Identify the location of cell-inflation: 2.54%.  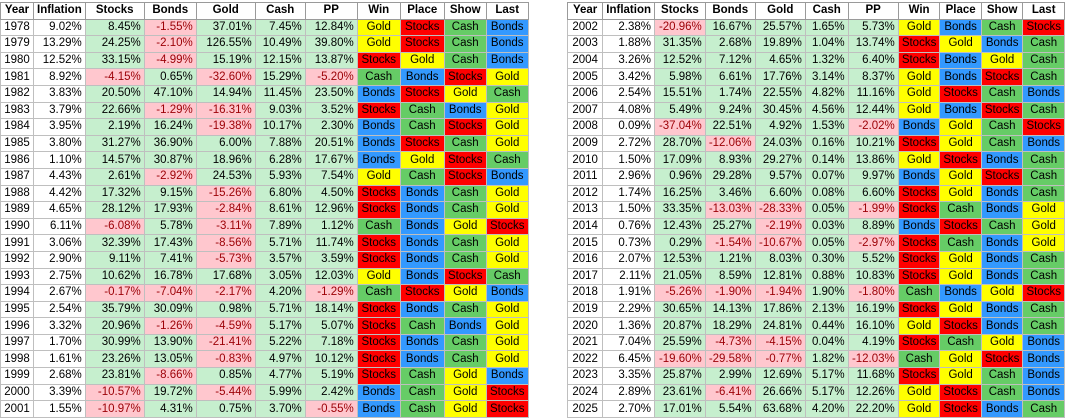
(59, 309).